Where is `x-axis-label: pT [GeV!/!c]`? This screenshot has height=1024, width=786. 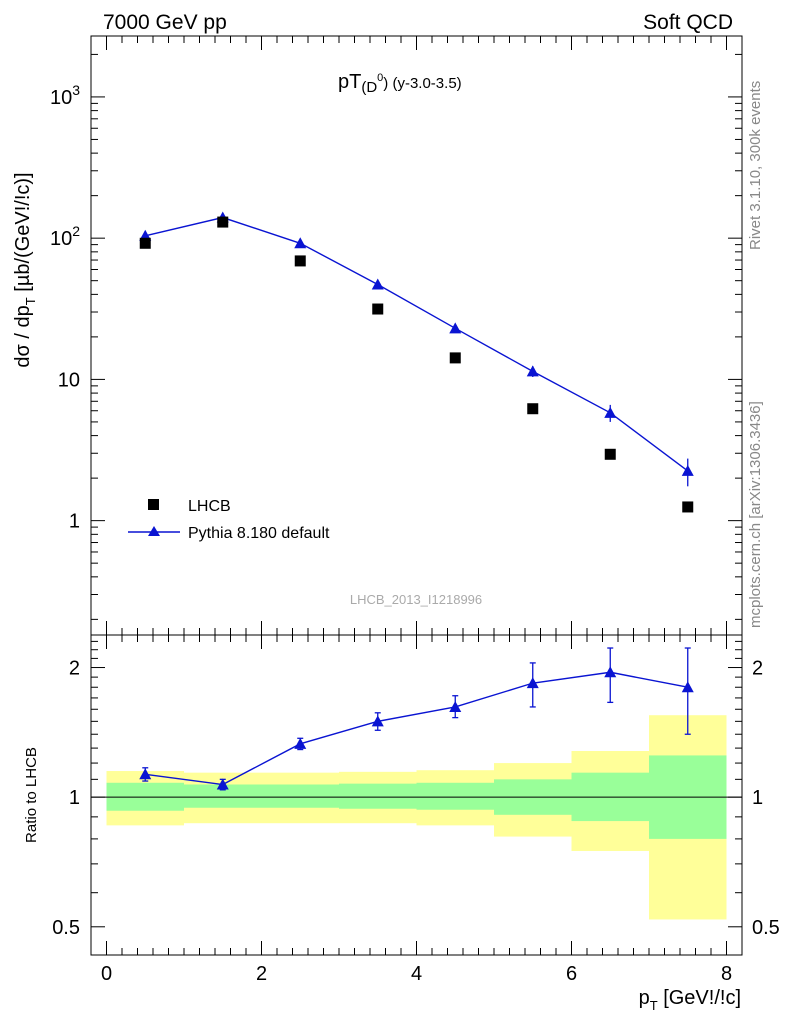
x-axis-label: pT [GeV!/!c] is located at coordinates (690, 1000).